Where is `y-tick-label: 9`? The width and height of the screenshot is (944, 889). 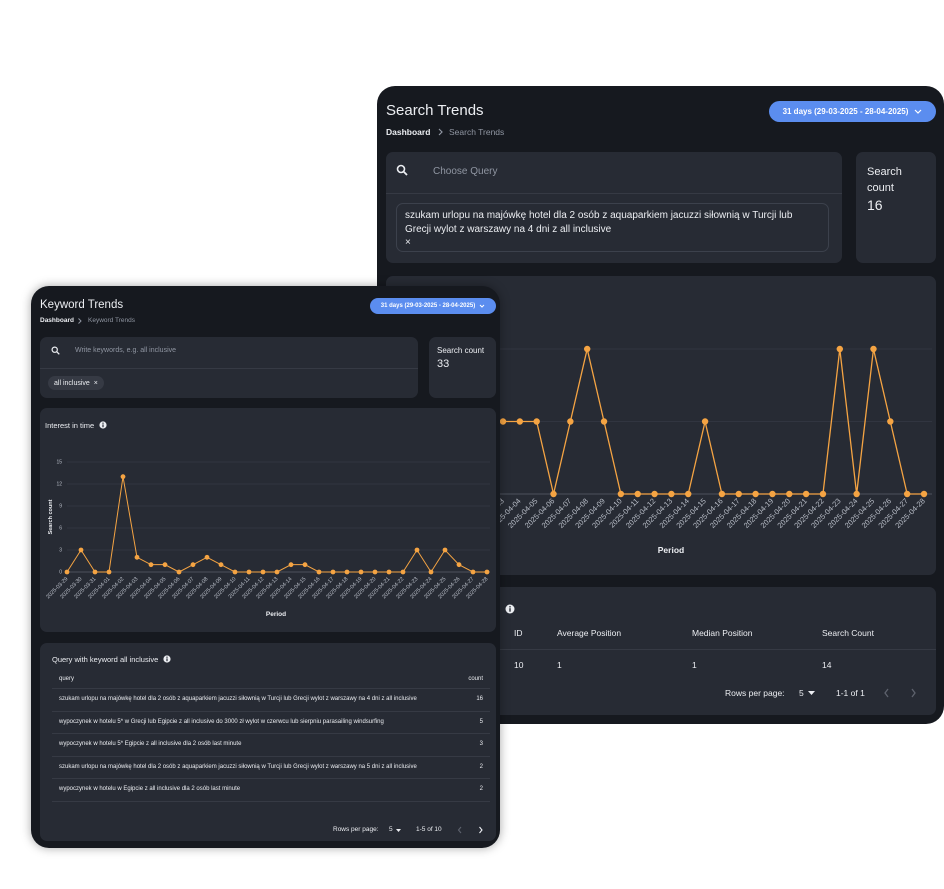 y-tick-label: 9 is located at coordinates (60, 506).